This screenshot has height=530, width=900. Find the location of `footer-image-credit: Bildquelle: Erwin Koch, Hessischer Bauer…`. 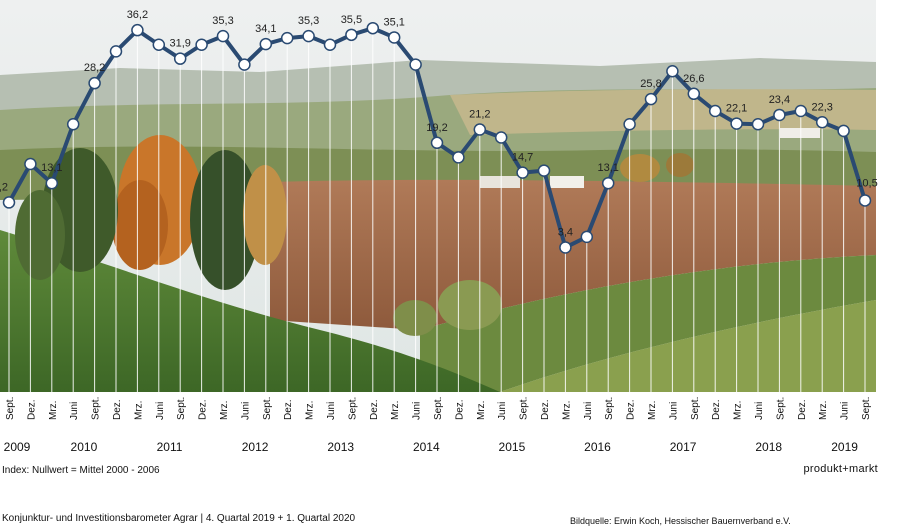

footer-image-credit: Bildquelle: Erwin Koch, Hessischer Bauer… is located at coordinates (680, 521).